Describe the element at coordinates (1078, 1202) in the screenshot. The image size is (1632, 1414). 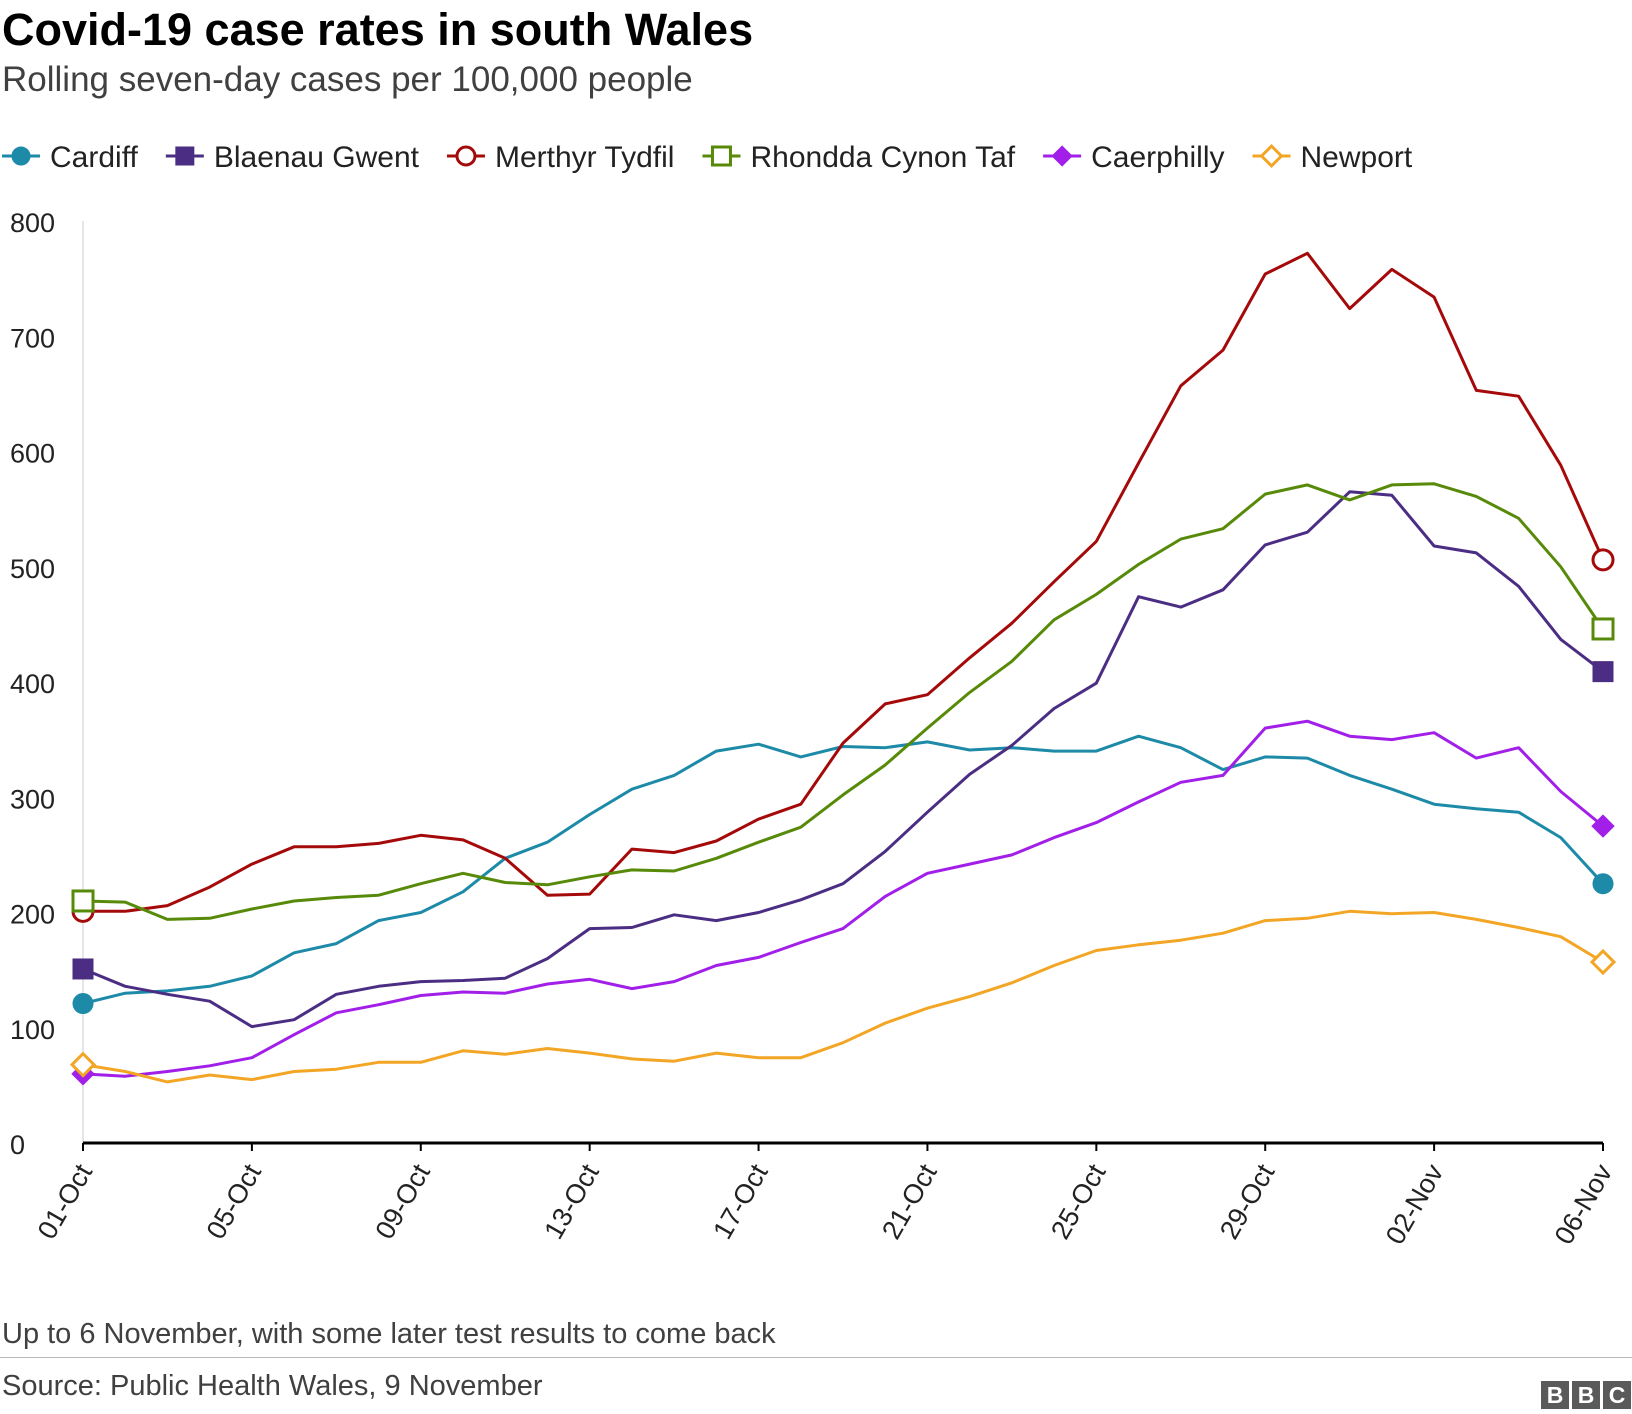
I see `x-tick-label: 25-Oct` at that location.